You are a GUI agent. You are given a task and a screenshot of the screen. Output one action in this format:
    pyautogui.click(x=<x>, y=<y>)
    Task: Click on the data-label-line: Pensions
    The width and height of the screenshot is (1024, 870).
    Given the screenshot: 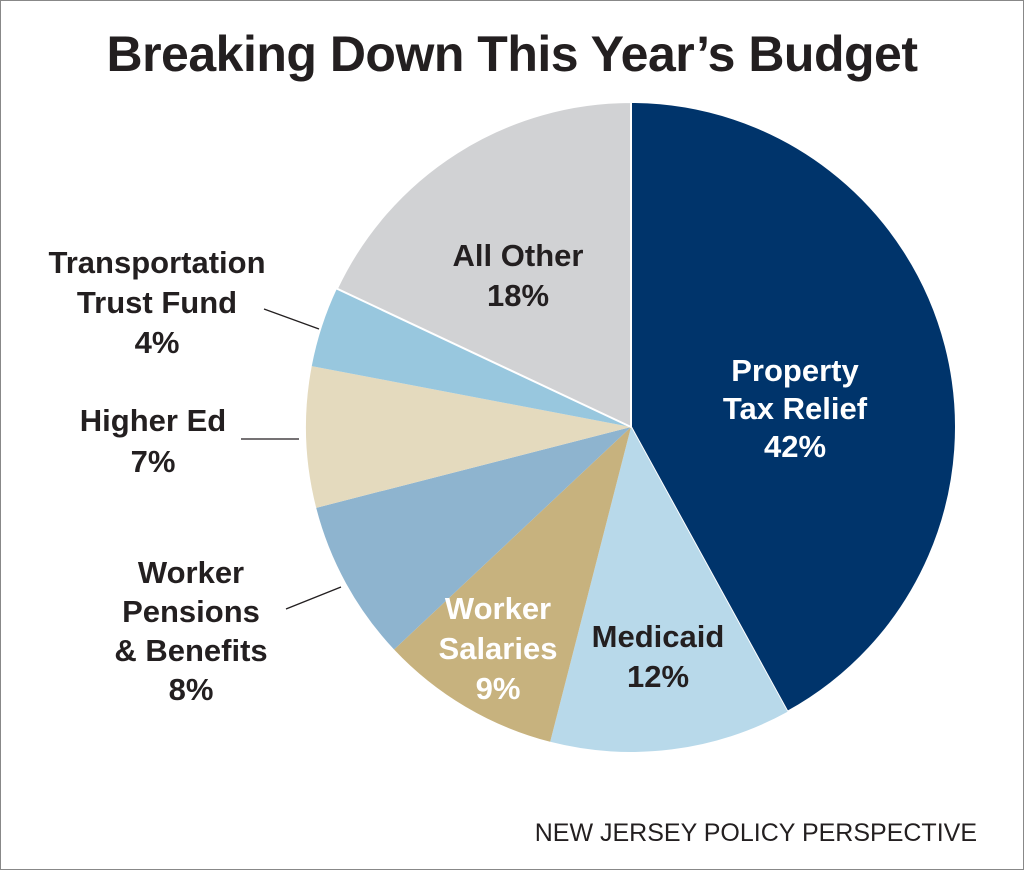 What is the action you would take?
    pyautogui.click(x=191, y=611)
    